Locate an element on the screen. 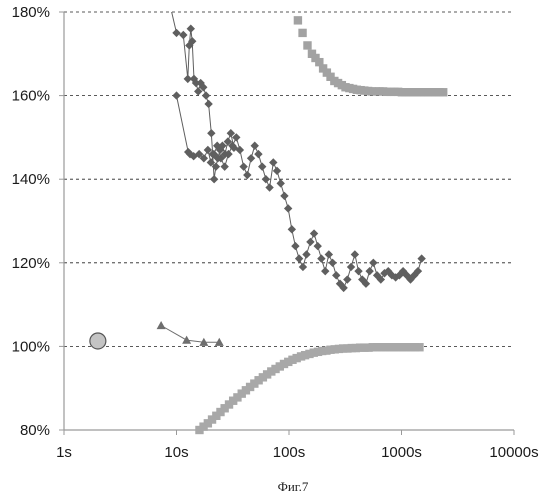 Image resolution: width=546 pixels, height=500 pixels. x-tick-label-4: 10000s is located at coordinates (513, 452).